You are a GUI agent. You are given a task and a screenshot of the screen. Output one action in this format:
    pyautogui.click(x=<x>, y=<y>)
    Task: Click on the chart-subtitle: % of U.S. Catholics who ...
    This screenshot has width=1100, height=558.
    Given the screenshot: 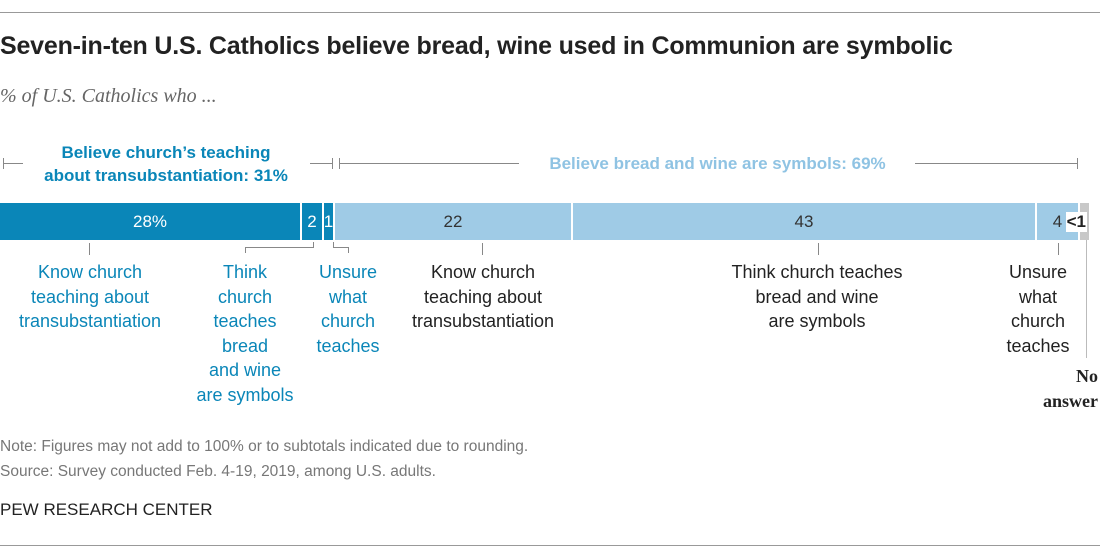 What is the action you would take?
    pyautogui.click(x=108, y=96)
    